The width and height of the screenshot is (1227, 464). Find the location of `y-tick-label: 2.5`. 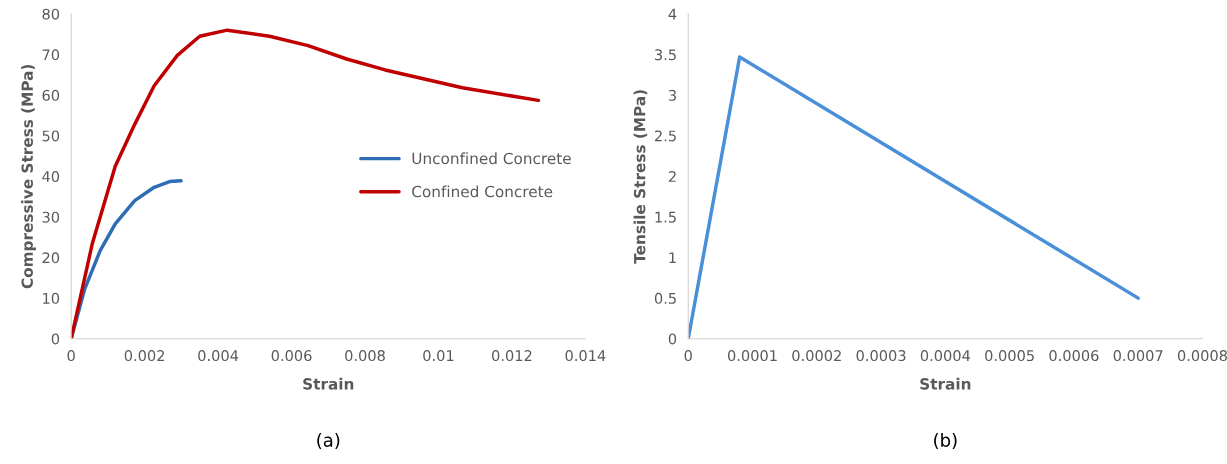

y-tick-label: 2.5 is located at coordinates (665, 136).